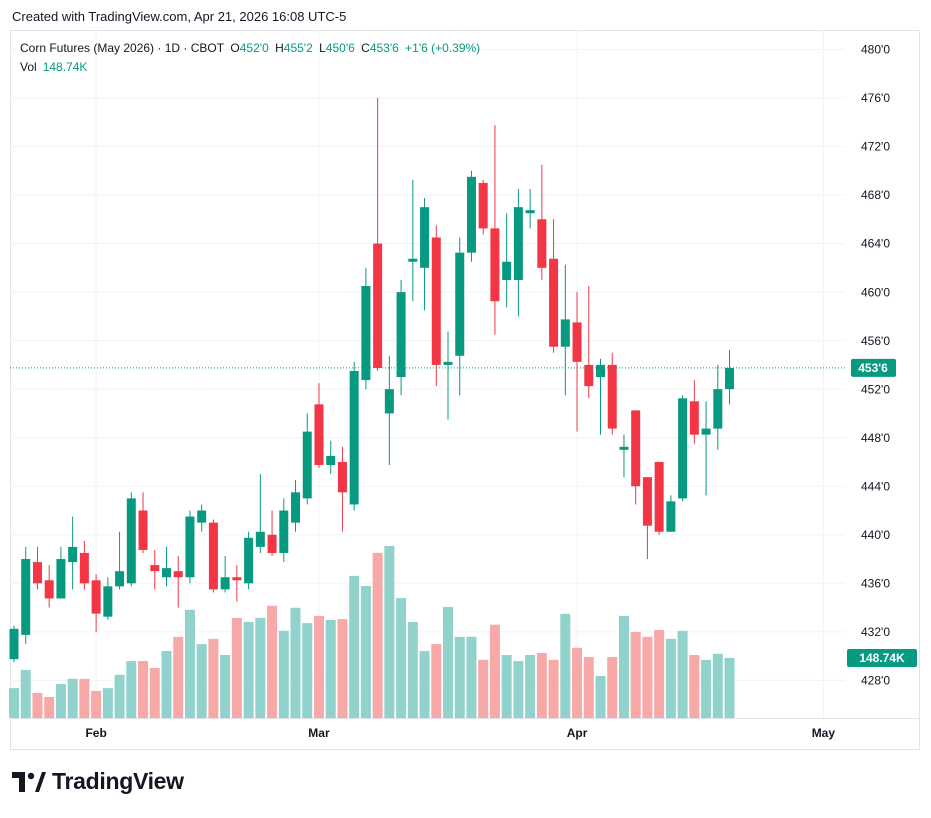 Image resolution: width=931 pixels, height=818 pixels. I want to click on y-tick-label: 444'0, so click(875, 486).